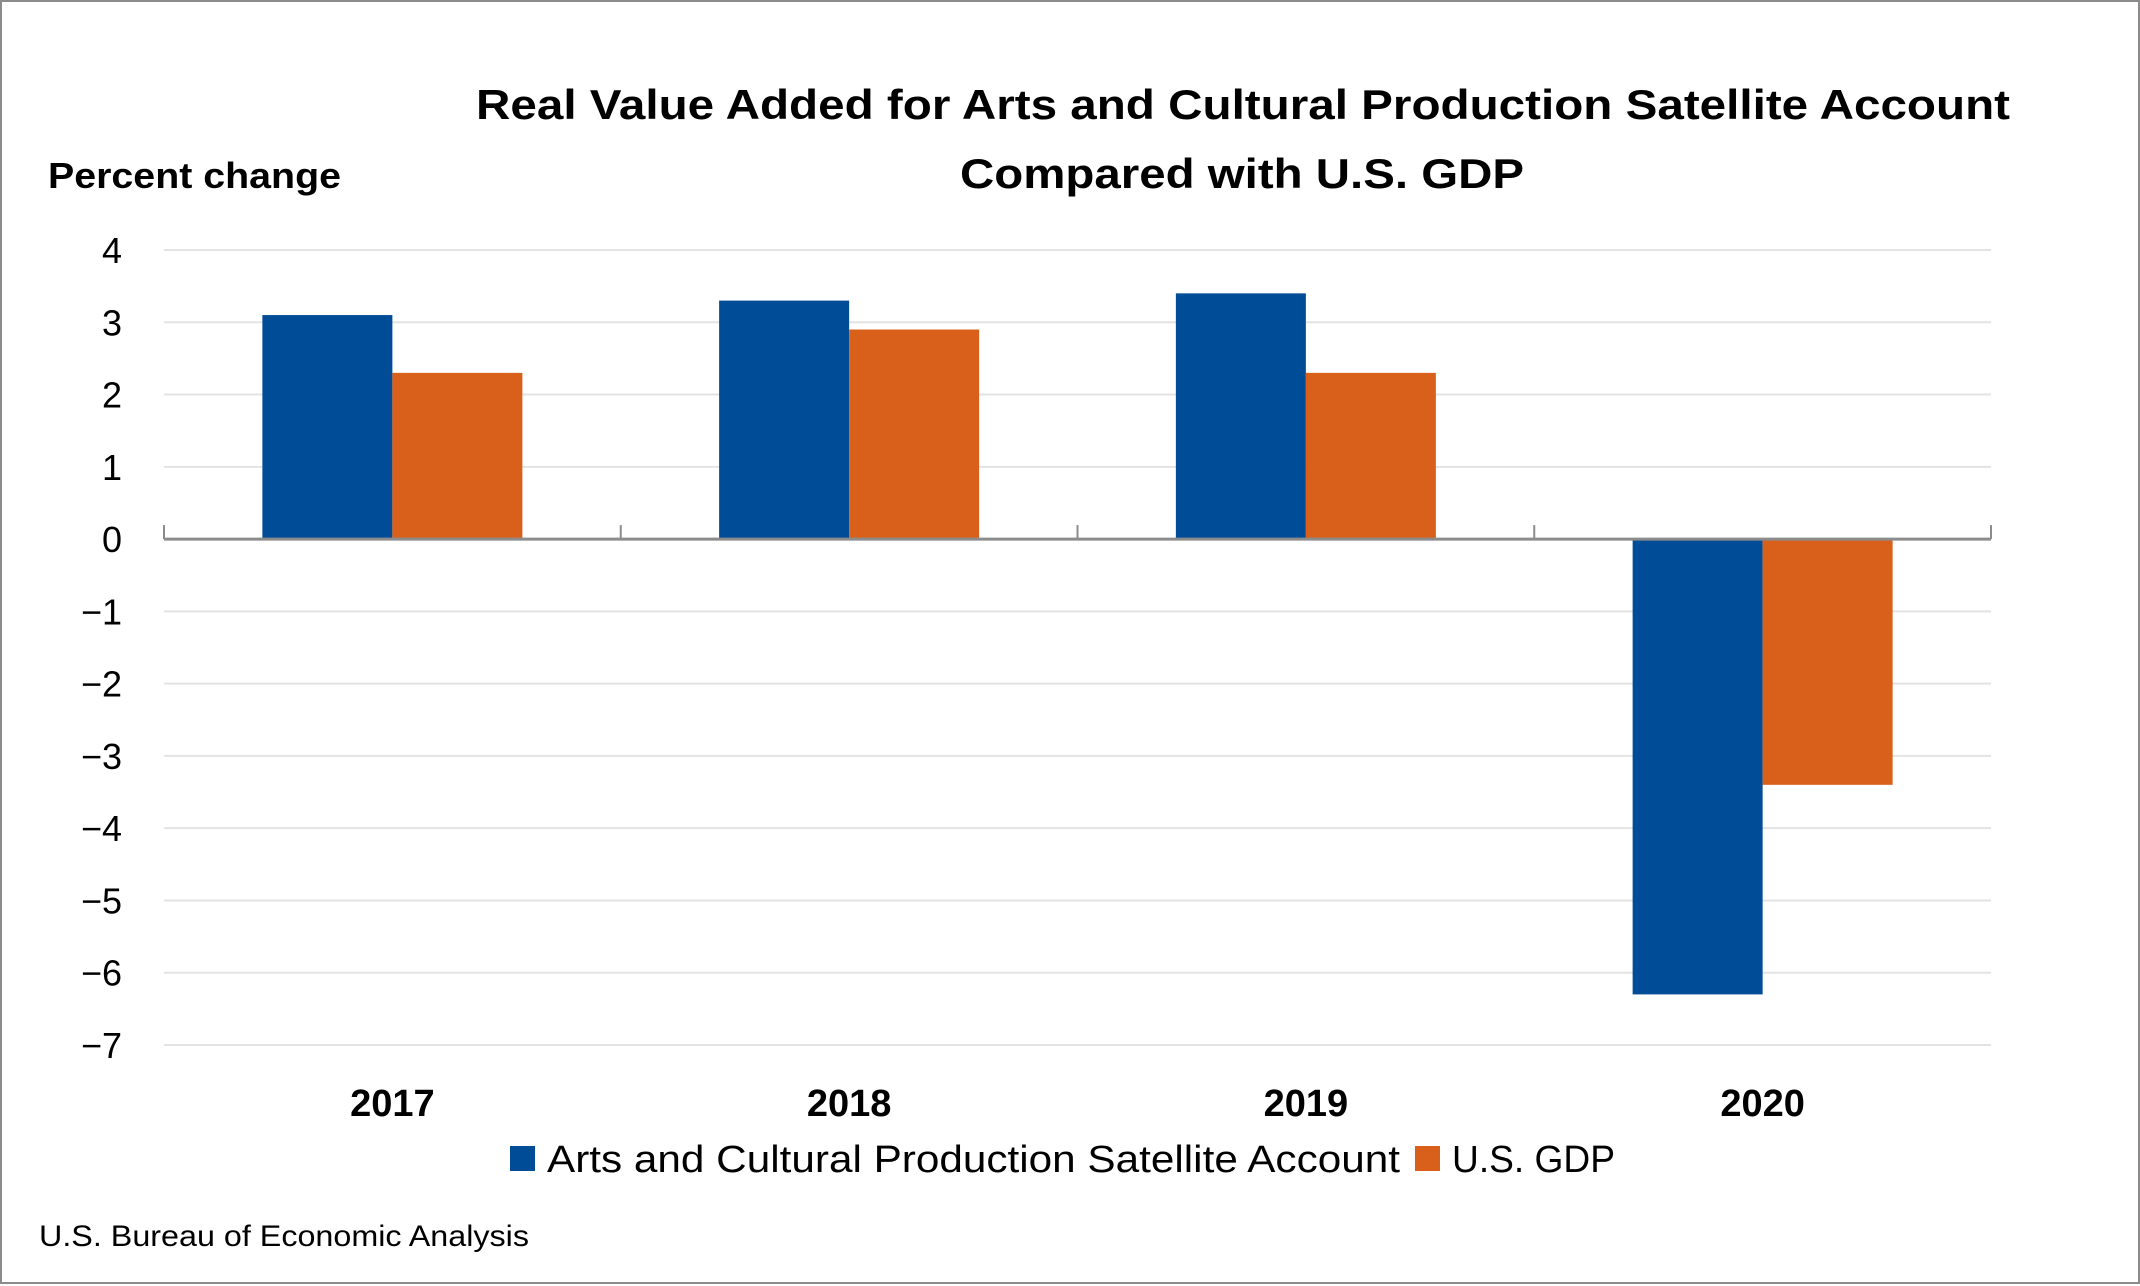  Describe the element at coordinates (457, 456) in the screenshot. I see `bar-2017-gdp` at that location.